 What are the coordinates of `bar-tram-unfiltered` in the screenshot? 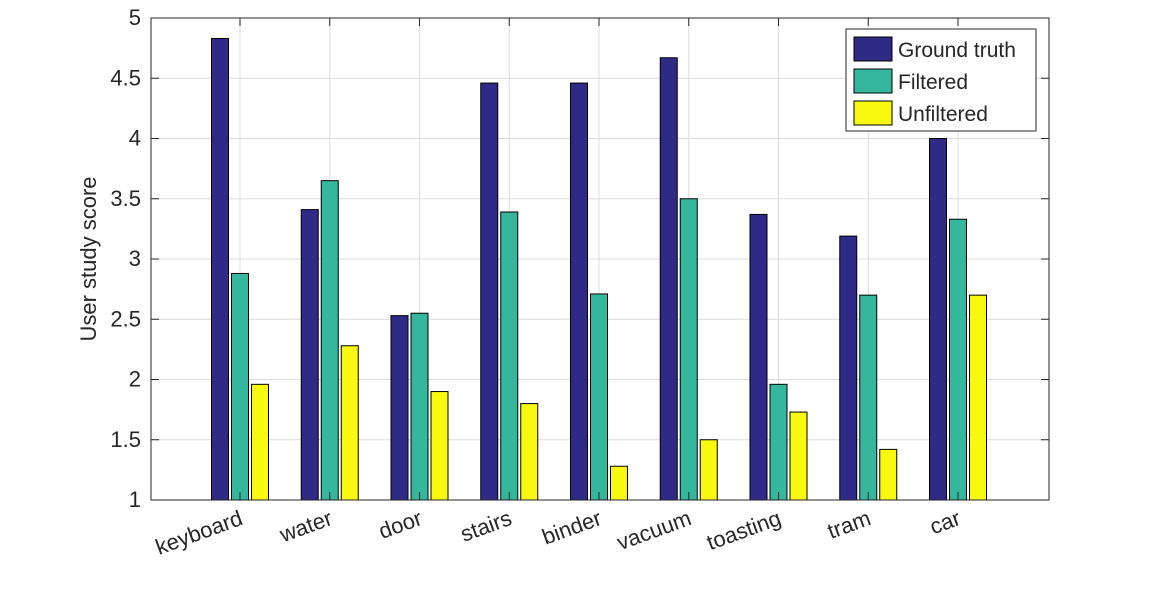 It's located at (888, 474).